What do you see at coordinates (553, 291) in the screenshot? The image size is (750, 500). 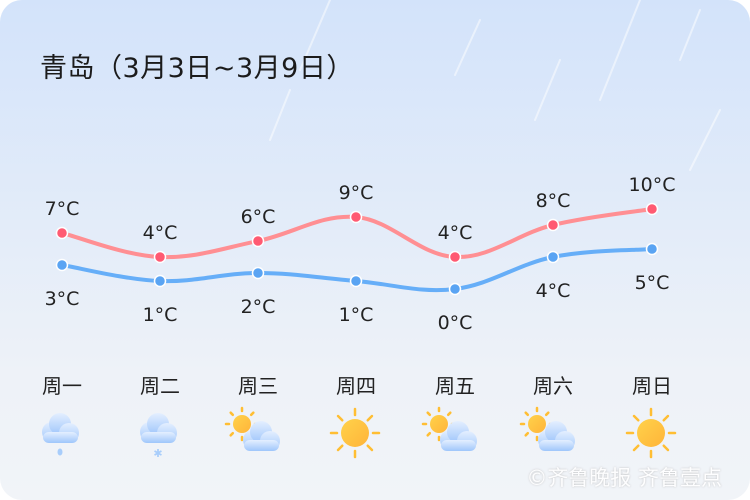 I see `low-temp-label: 4°C` at bounding box center [553, 291].